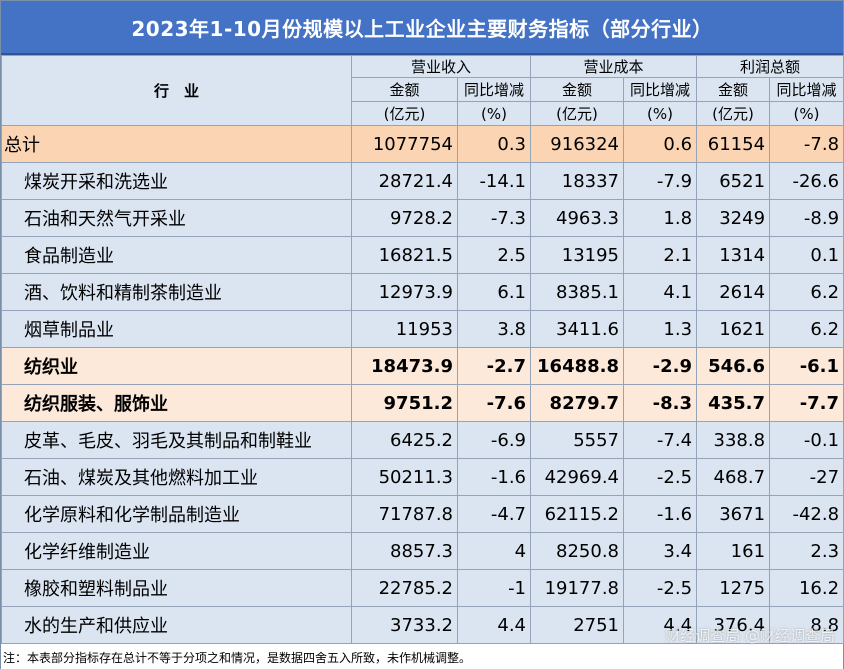 This screenshot has width=844, height=669. What do you see at coordinates (660, 440) in the screenshot?
I see `cell-value: -7.4` at bounding box center [660, 440].